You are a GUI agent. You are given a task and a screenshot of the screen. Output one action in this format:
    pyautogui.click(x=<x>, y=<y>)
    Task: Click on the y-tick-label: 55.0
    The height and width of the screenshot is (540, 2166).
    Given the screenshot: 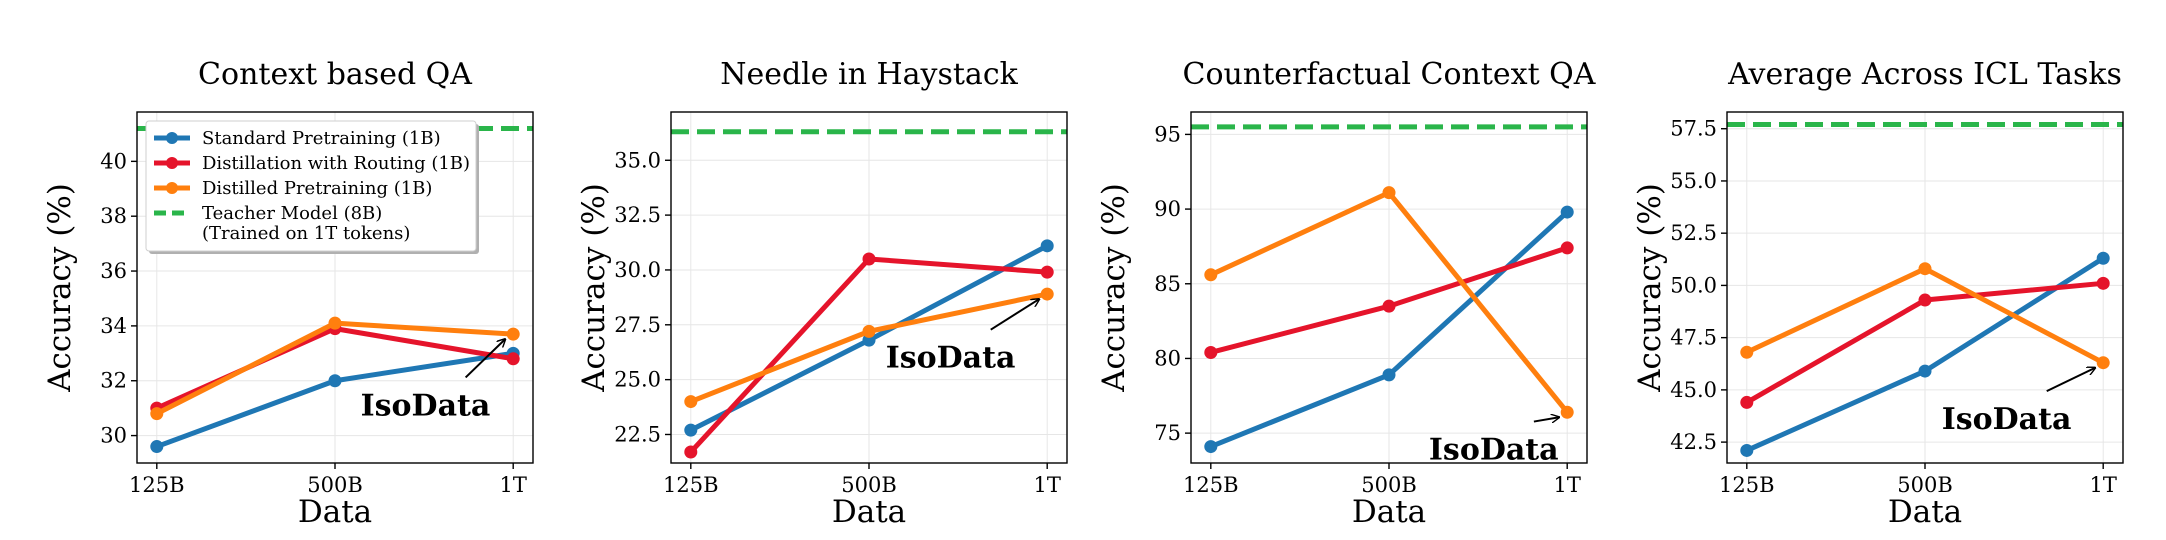 What is the action you would take?
    pyautogui.click(x=1693, y=181)
    